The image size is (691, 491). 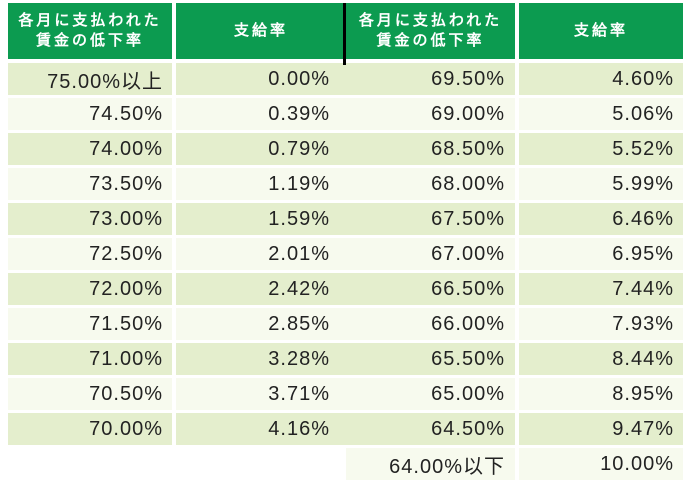 What do you see at coordinates (90, 184) in the screenshot?
I see `left-decrease-cell: 73.50%` at bounding box center [90, 184].